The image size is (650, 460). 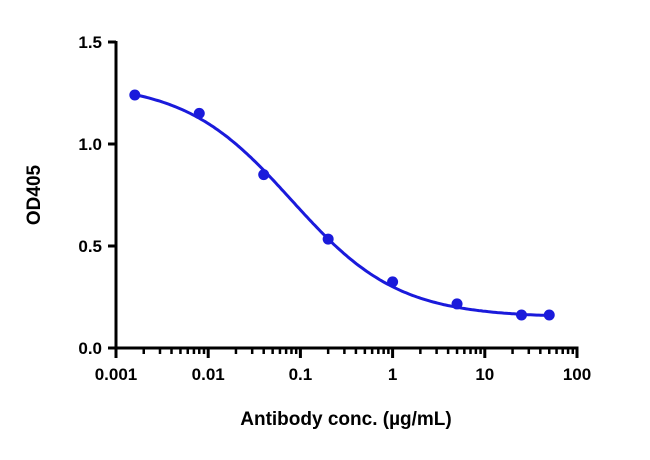 What do you see at coordinates (90, 144) in the screenshot?
I see `y-tick-label: 1.0` at bounding box center [90, 144].